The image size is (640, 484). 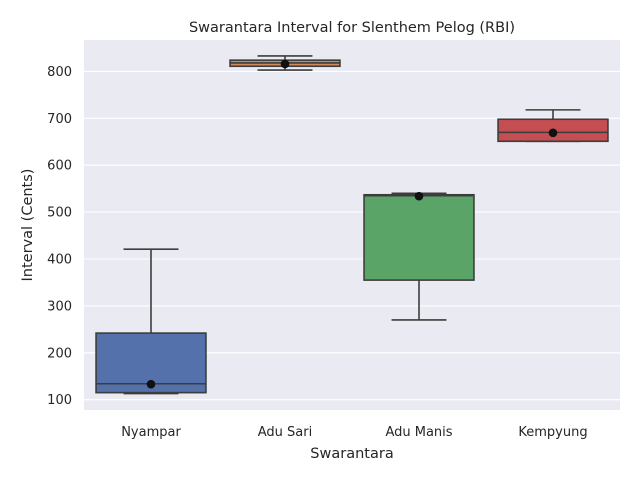 I want to click on y-tick-label: 600, so click(x=59, y=166).